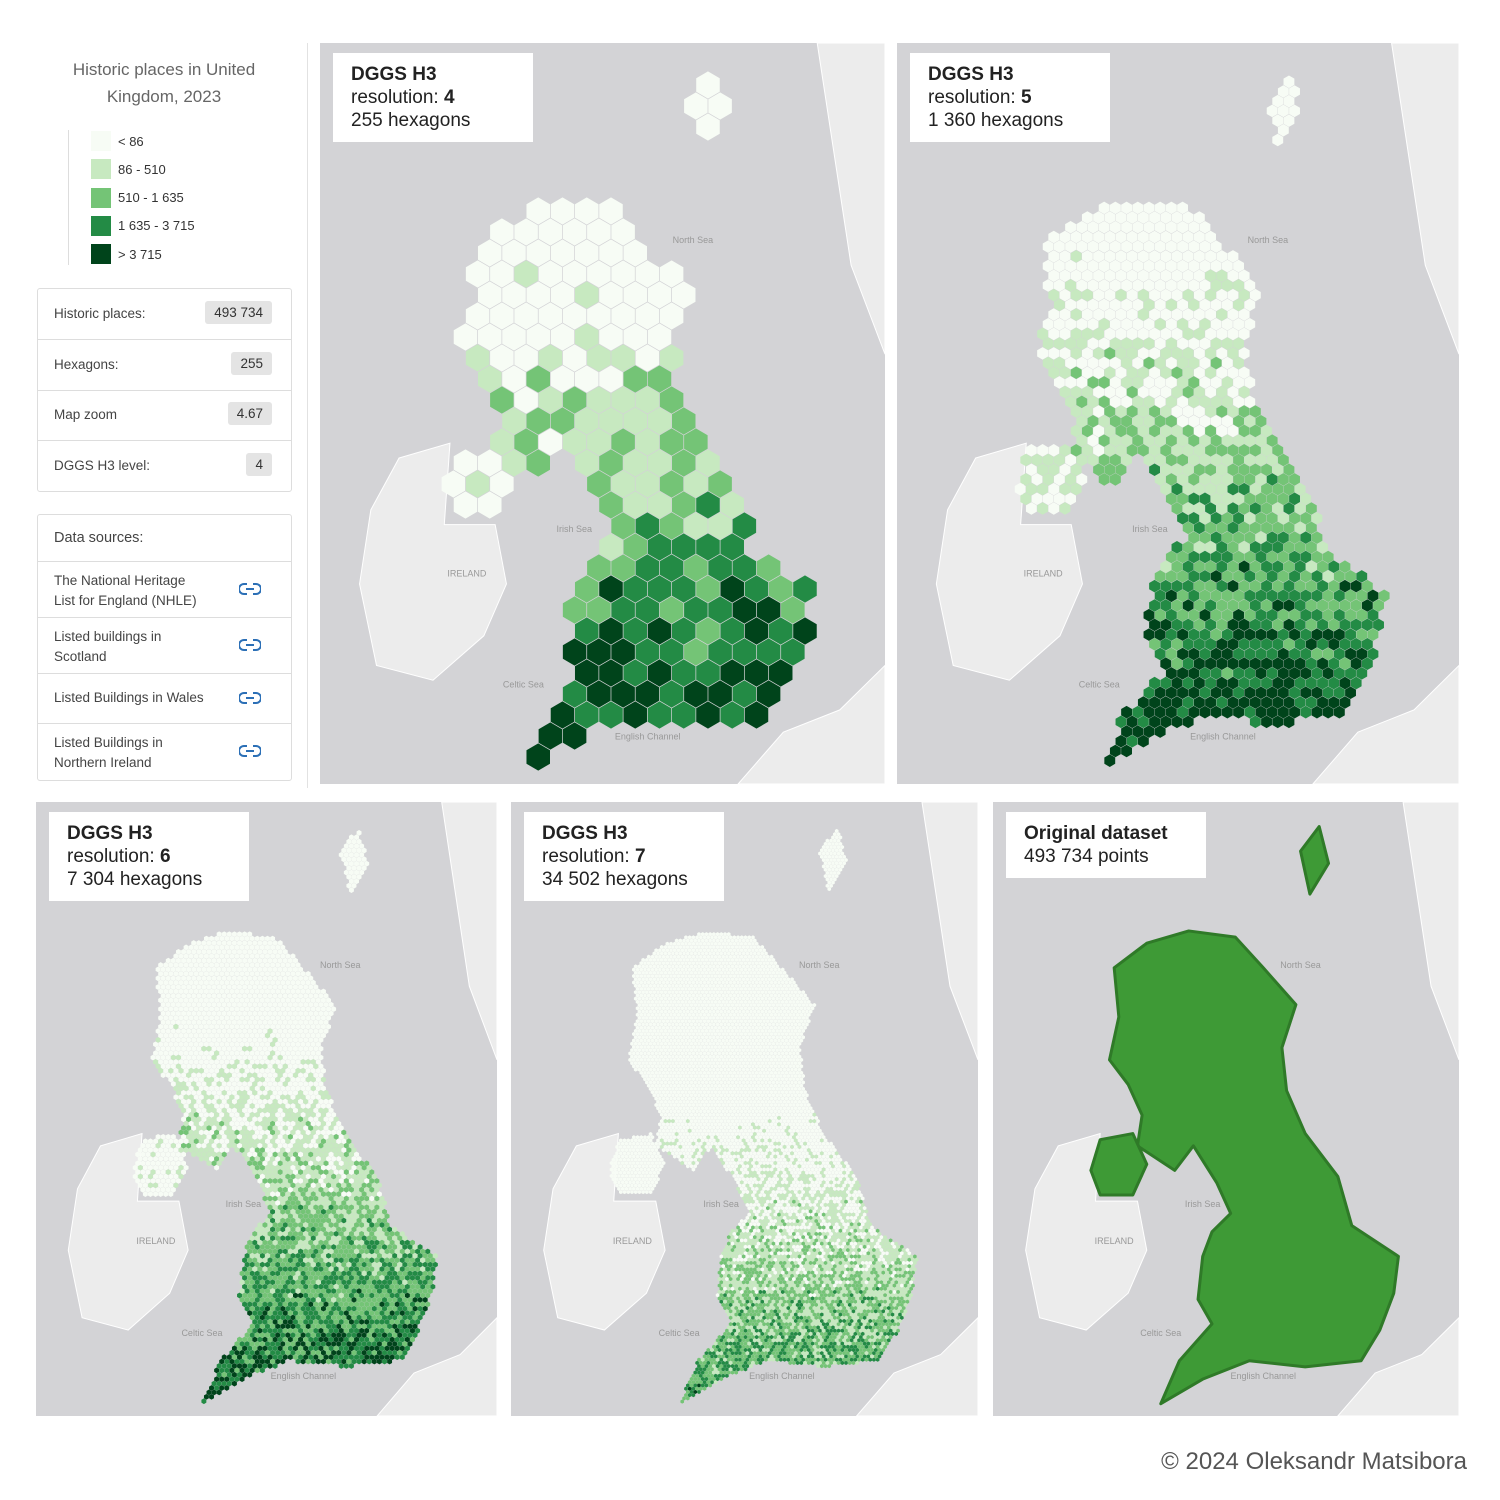 This screenshot has width=1500, height=1500. What do you see at coordinates (149, 856) in the screenshot?
I see `info-resolution: resolution: 6` at bounding box center [149, 856].